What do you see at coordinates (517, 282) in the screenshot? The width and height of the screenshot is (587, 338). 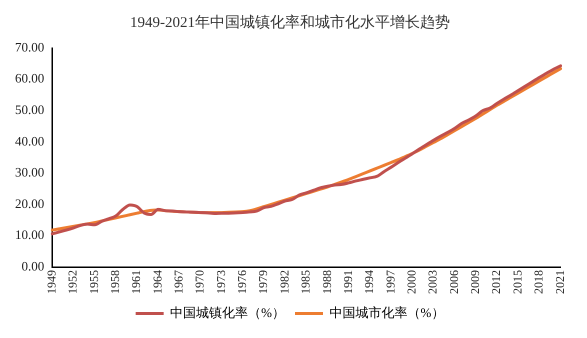 I see `x-tick-label: 2015` at bounding box center [517, 282].